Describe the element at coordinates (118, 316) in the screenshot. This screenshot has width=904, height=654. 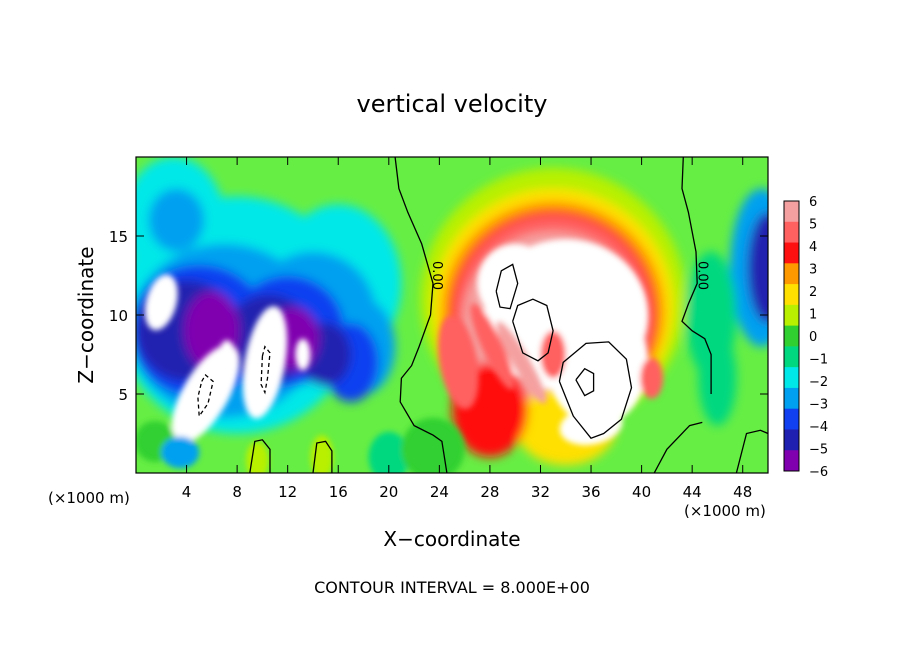
I see `y-tick-label: 10` at that location.